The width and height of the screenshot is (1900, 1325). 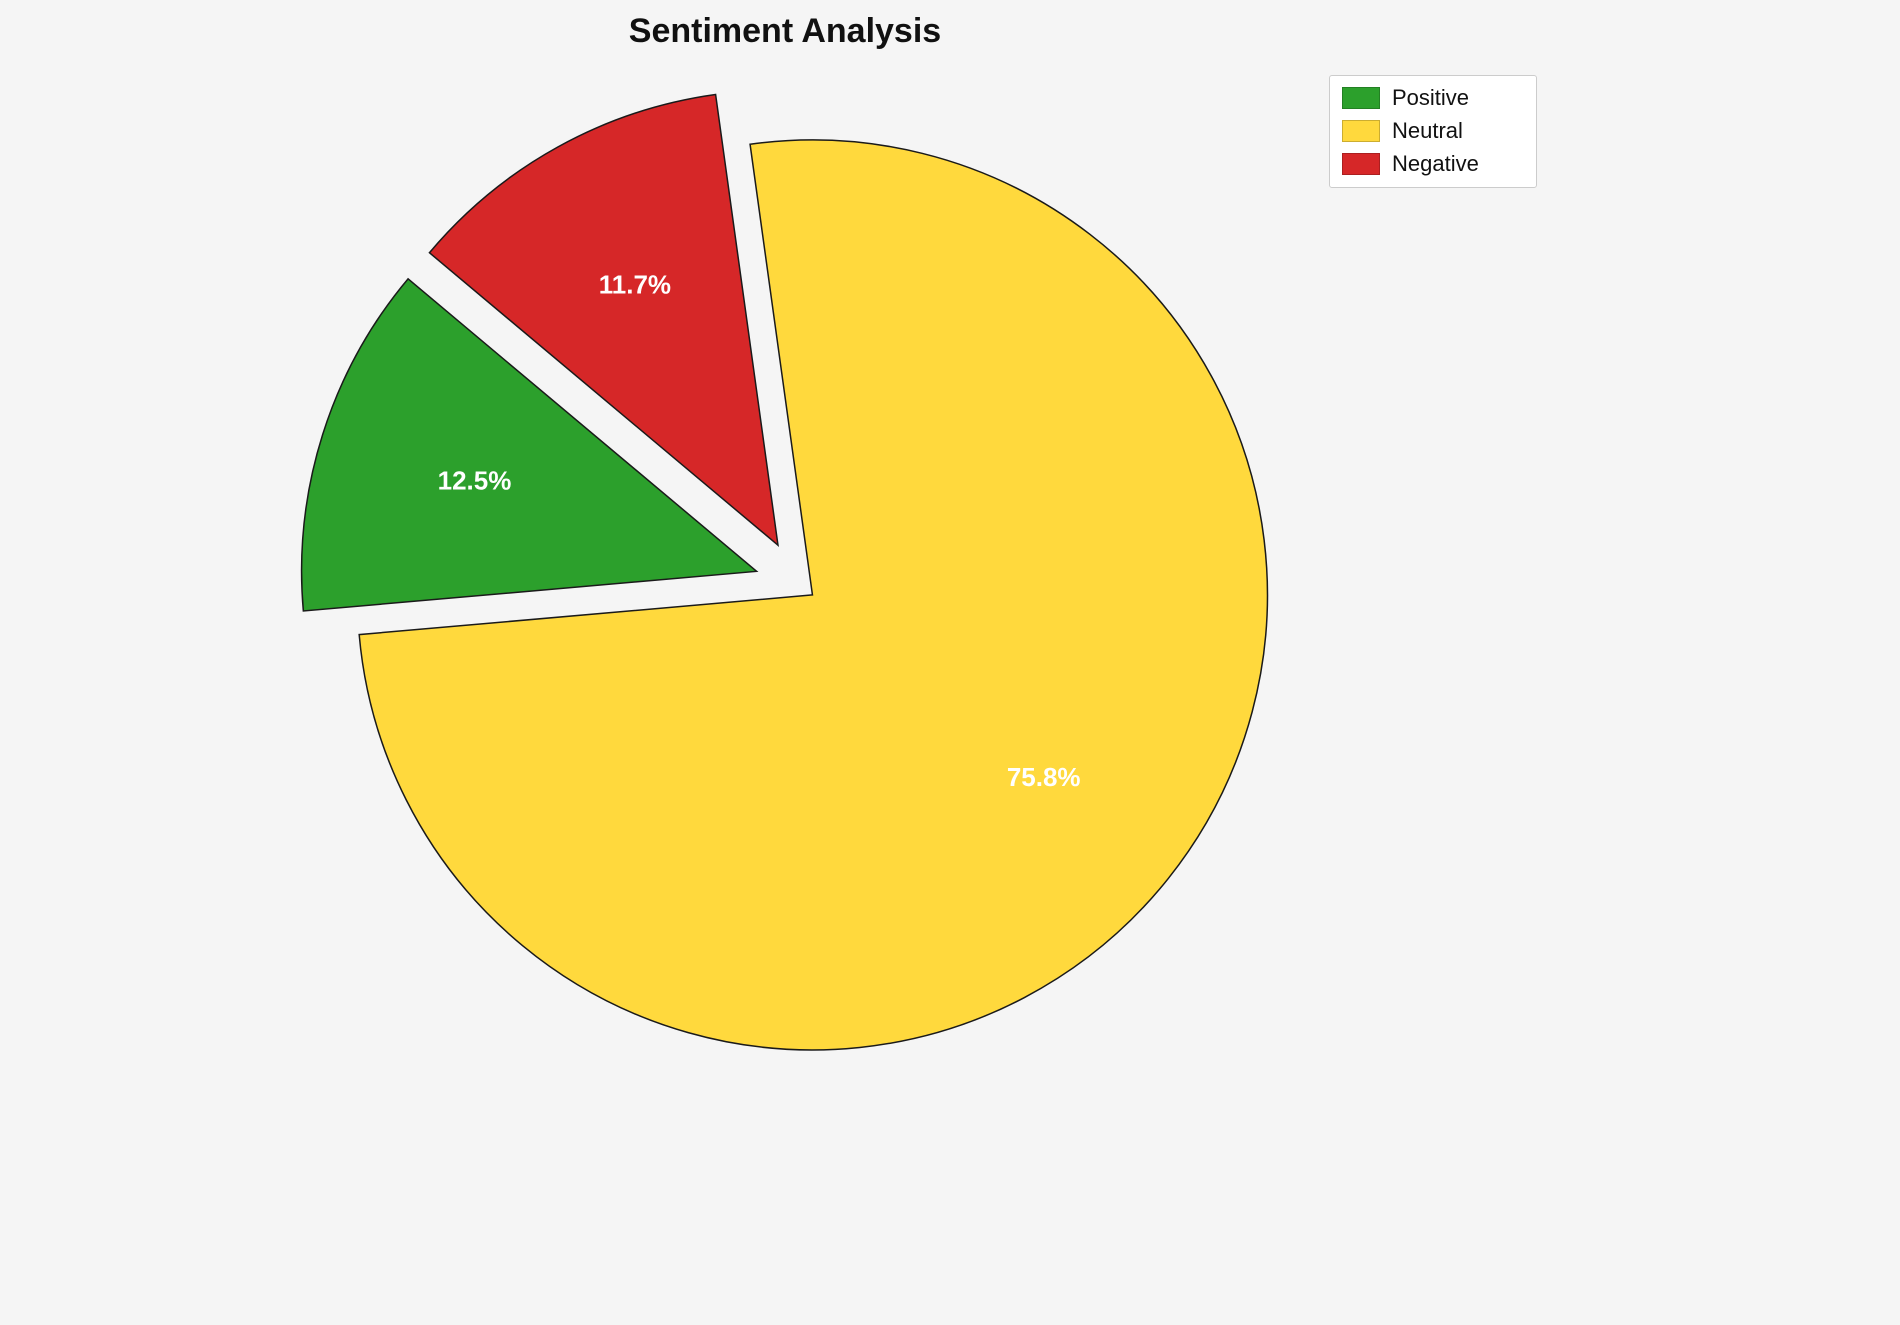 I want to click on legend-swatch-neutral, so click(x=1361, y=131).